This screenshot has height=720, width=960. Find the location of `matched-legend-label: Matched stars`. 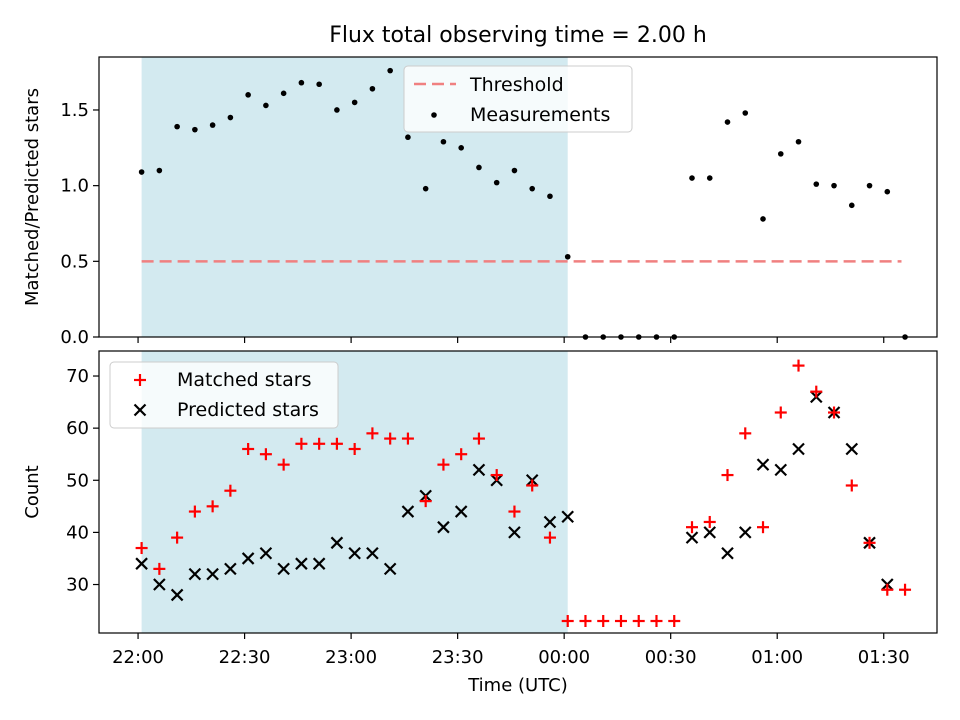

matched-legend-label: Matched stars is located at coordinates (244, 380).